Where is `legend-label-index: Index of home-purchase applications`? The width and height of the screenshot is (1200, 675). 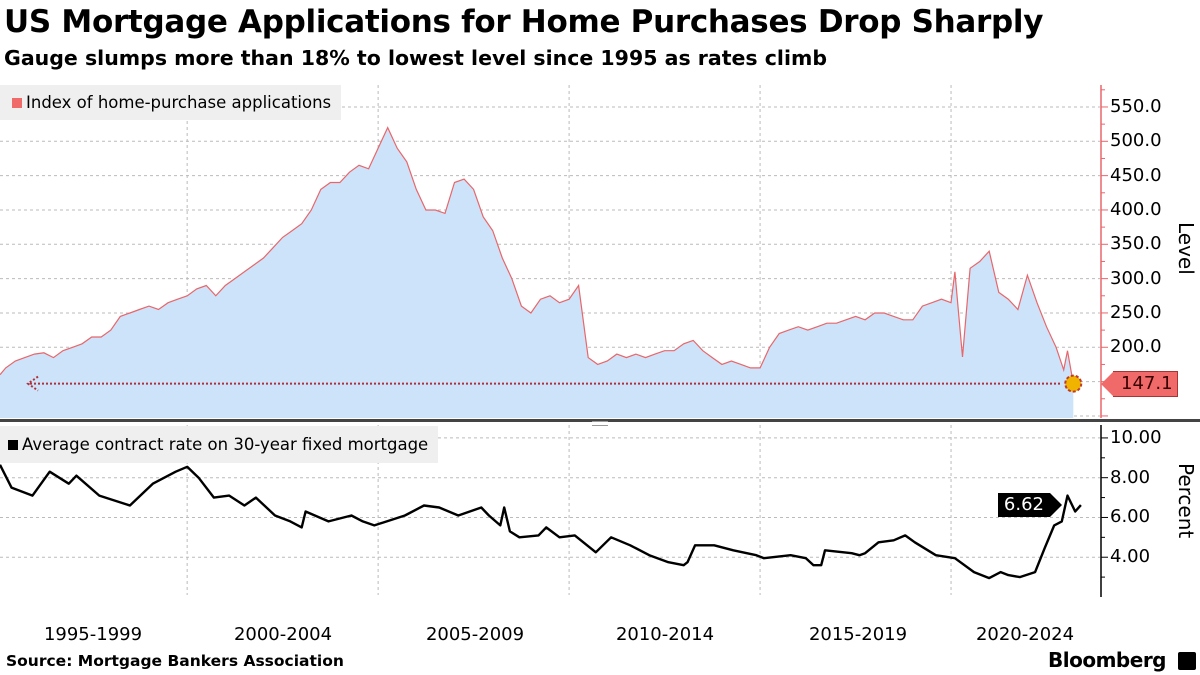 legend-label-index: Index of home-purchase applications is located at coordinates (179, 102).